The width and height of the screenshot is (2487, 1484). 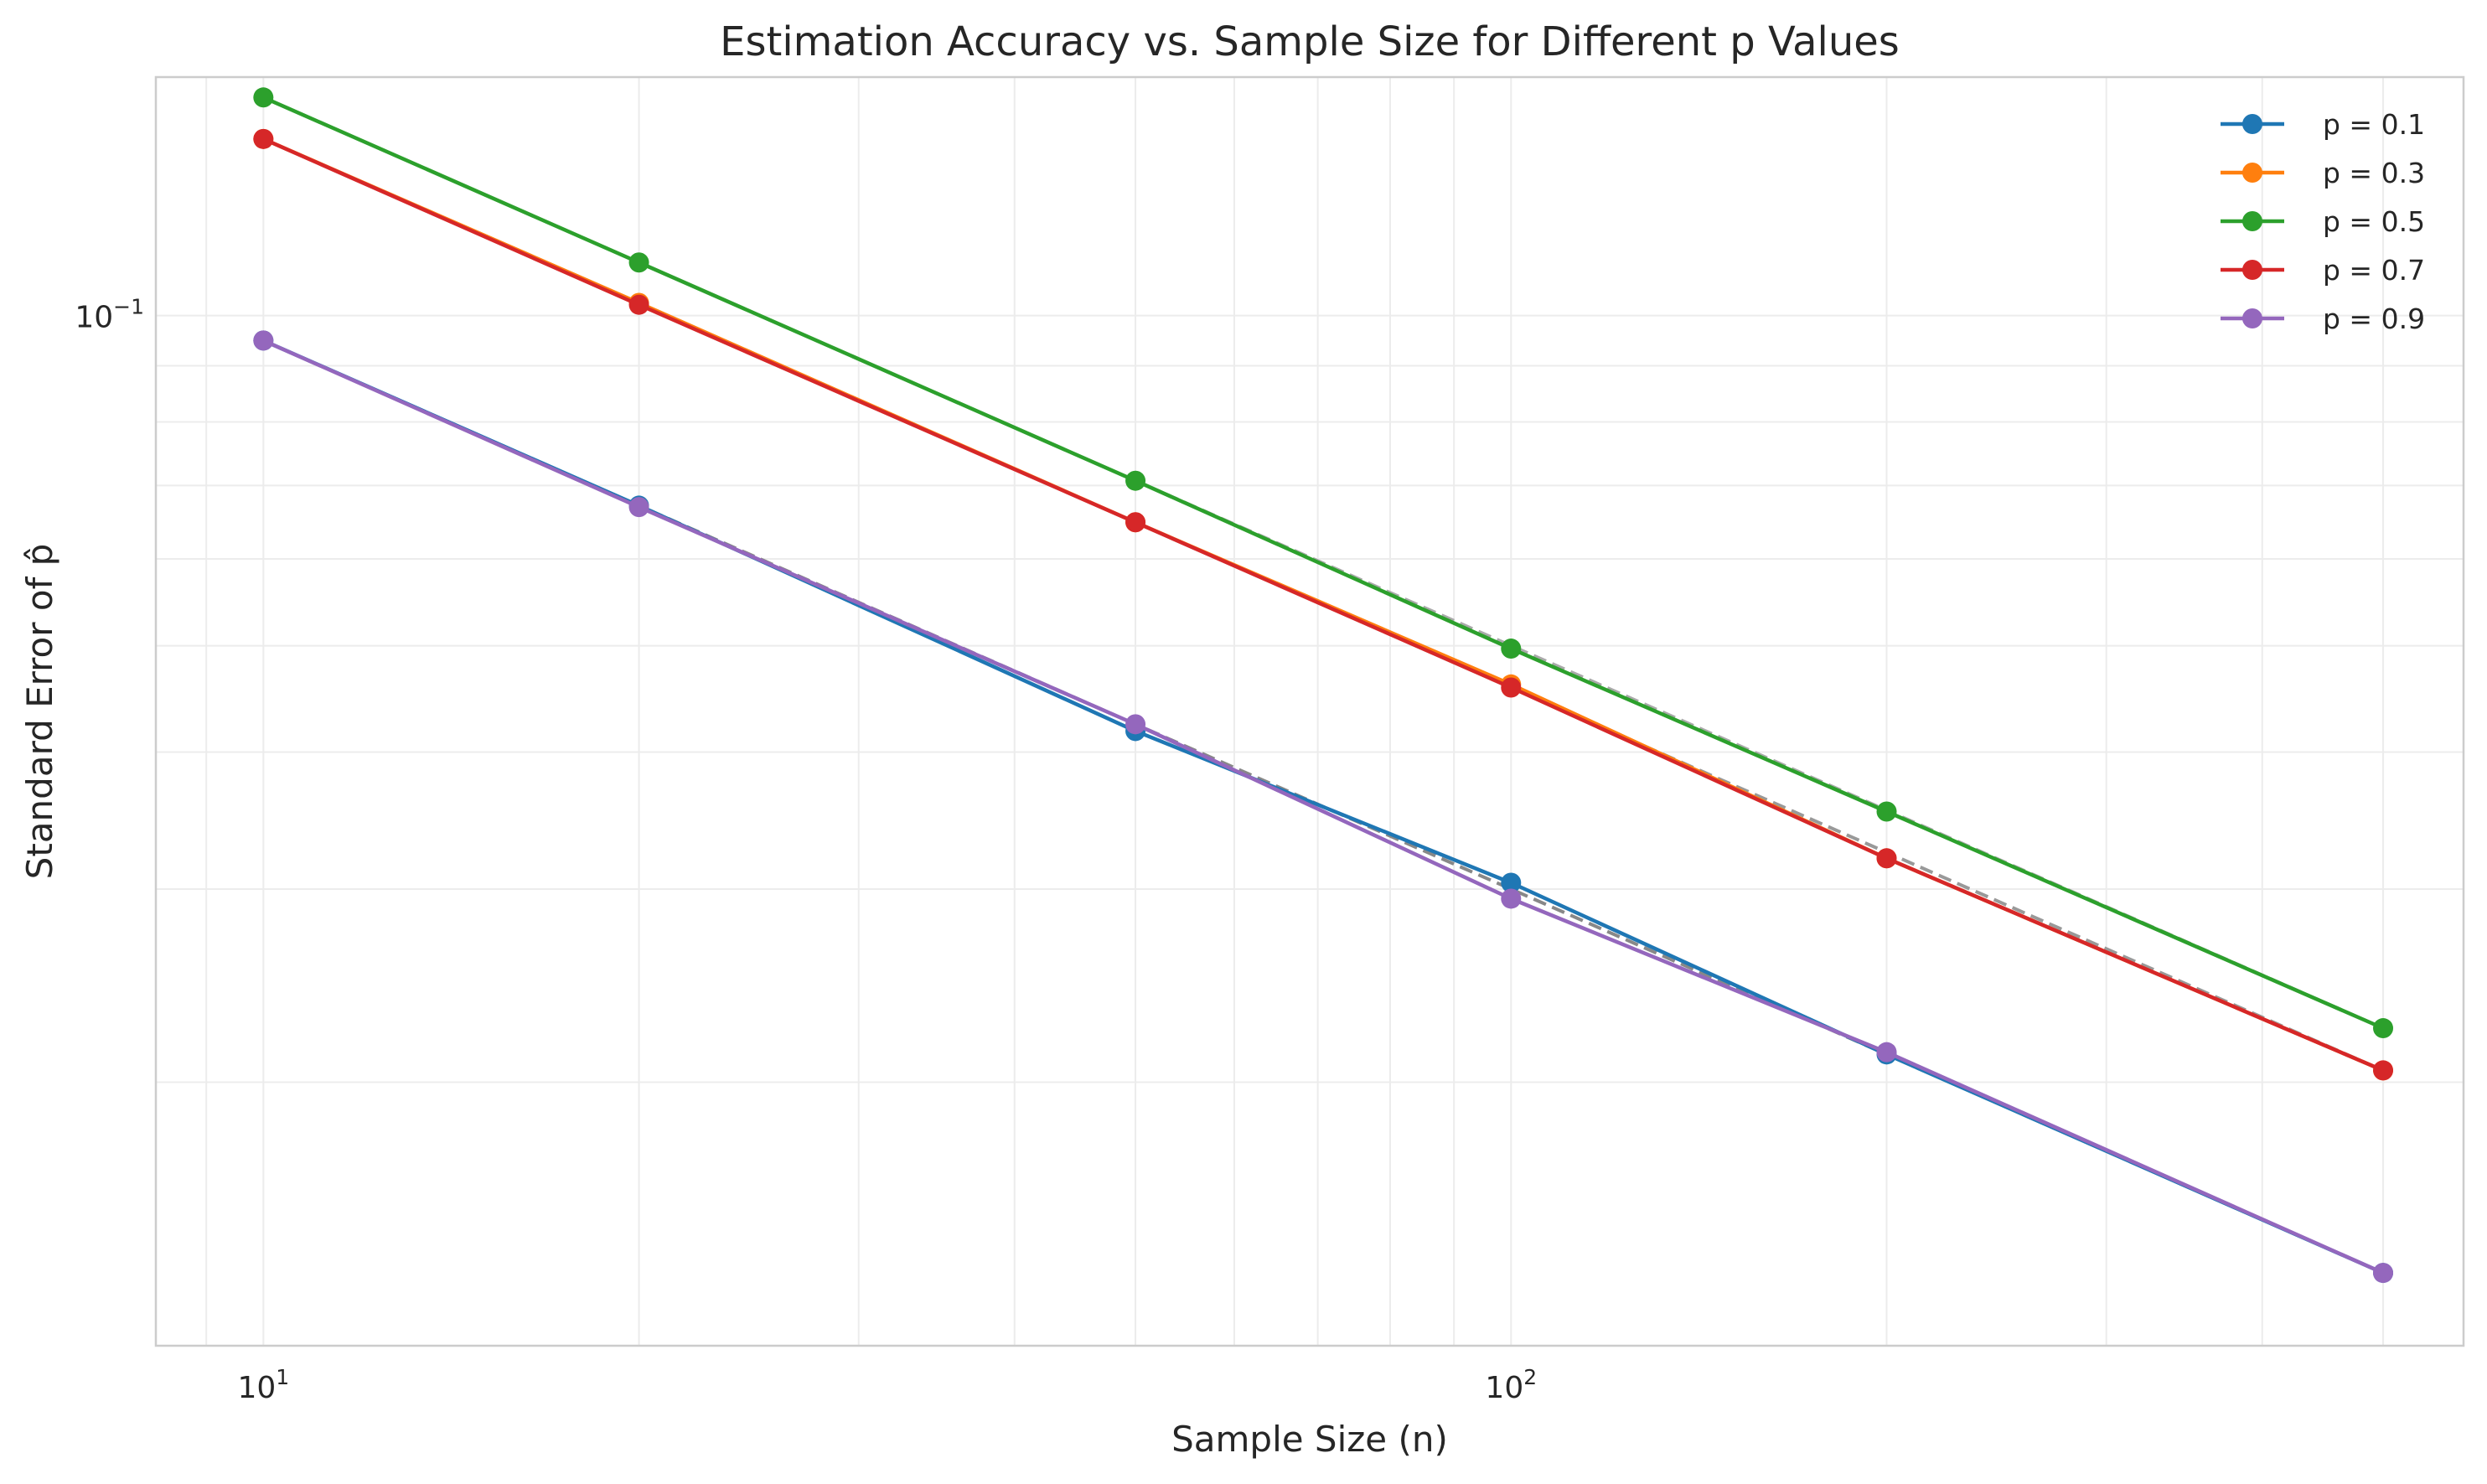 I want to click on legend-label: p = 0.7, so click(x=2374, y=270).